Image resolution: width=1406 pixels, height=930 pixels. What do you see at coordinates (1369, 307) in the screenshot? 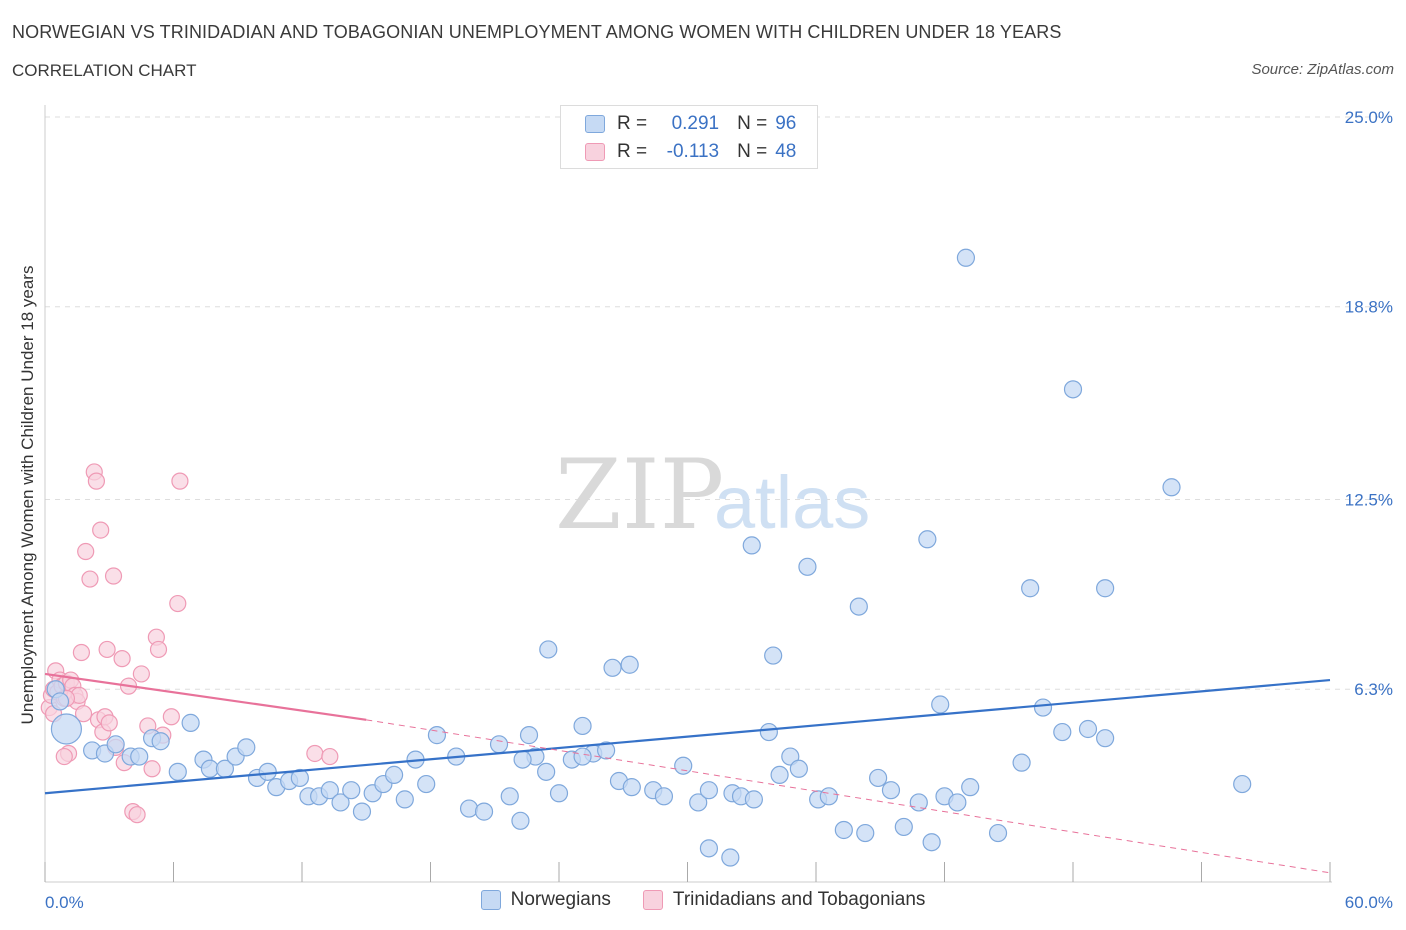
I see `y-tick-label: 18.8%` at bounding box center [1369, 307].